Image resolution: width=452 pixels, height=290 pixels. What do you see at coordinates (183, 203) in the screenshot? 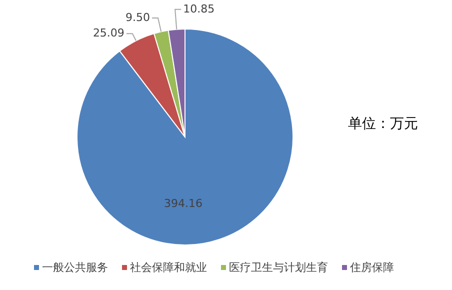
I see `data-label: 394.16` at bounding box center [183, 203].